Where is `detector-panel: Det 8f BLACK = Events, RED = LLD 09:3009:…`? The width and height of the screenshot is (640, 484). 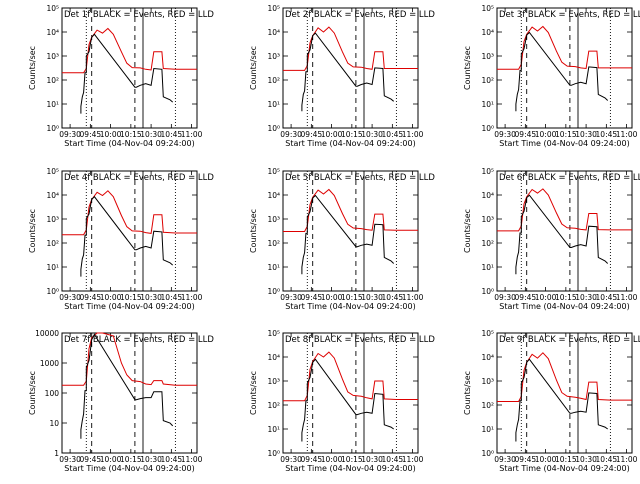
detector-panel: Det 8f BLACK = Events, RED = LLD 09:3009:… is located at coordinates (342, 401).